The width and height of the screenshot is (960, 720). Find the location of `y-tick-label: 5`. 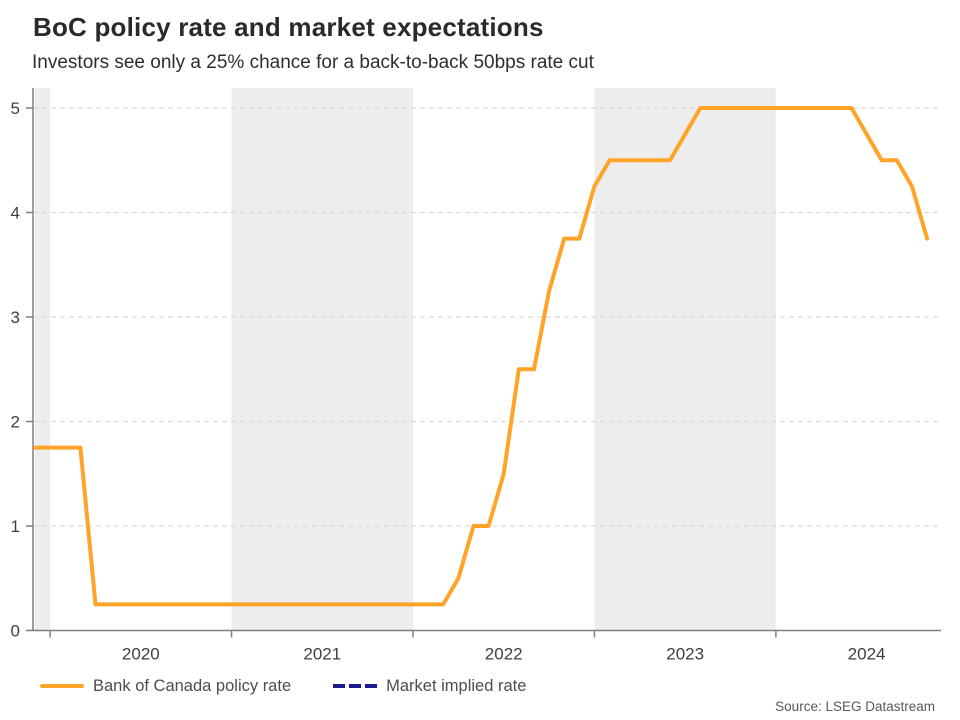

y-tick-label: 5 is located at coordinates (15, 108).